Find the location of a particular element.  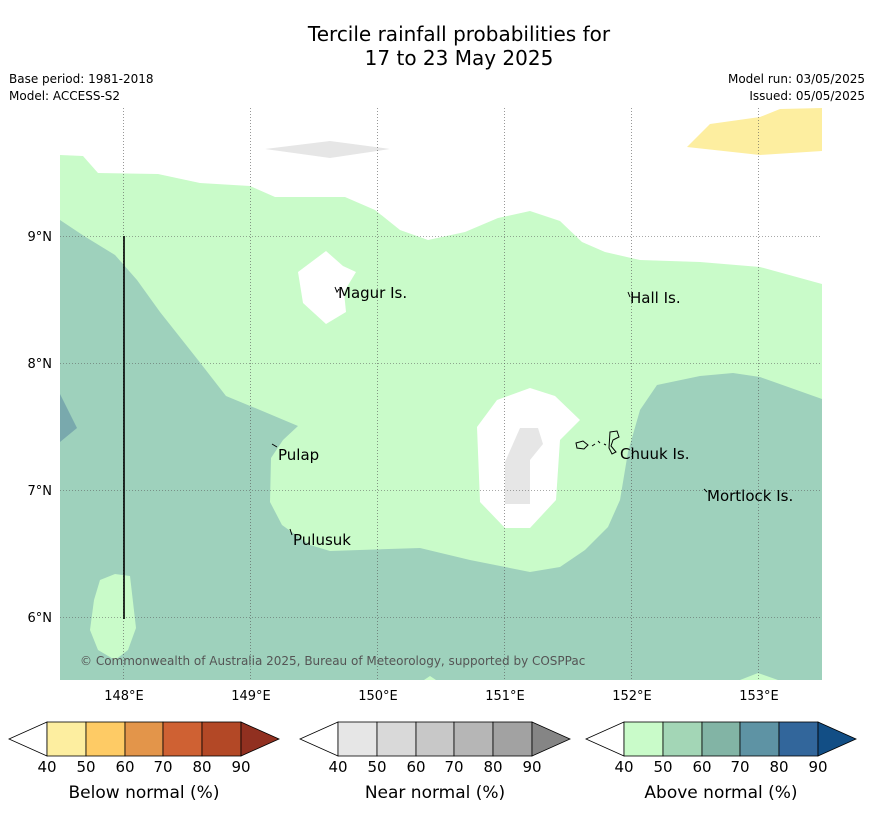

lon-label-150e: 150°E is located at coordinates (378, 696).